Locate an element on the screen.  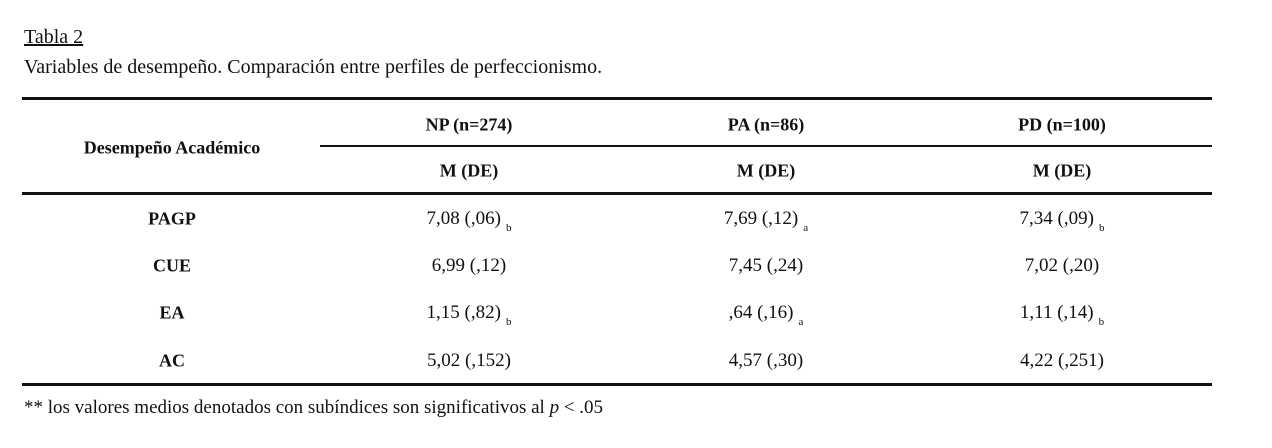
table-cell: 4,22 (,251) is located at coordinates (1062, 361).